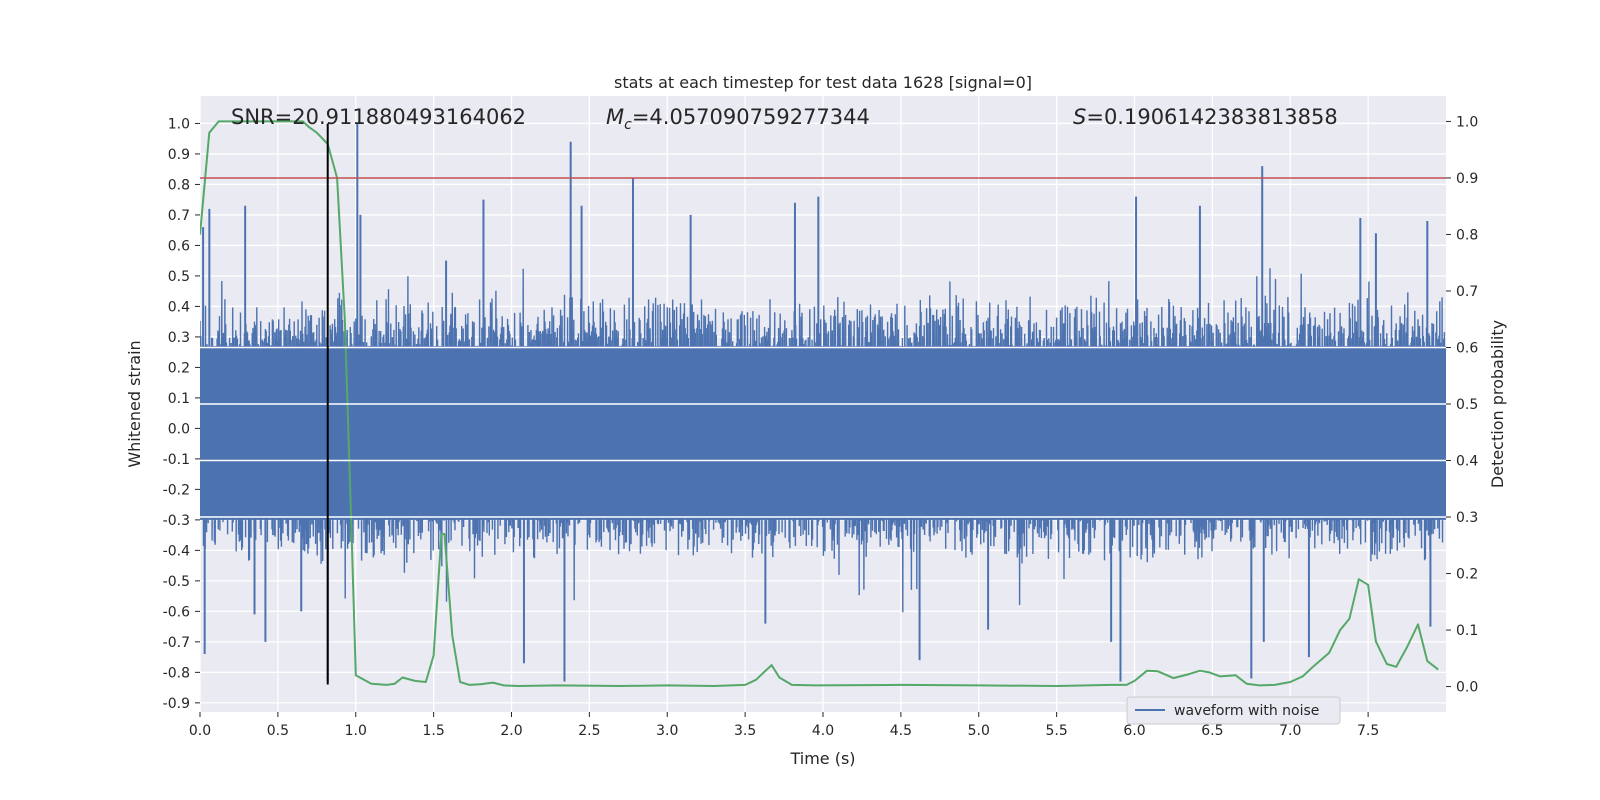  What do you see at coordinates (200, 731) in the screenshot?
I see `x-tick-label: 0.0` at bounding box center [200, 731].